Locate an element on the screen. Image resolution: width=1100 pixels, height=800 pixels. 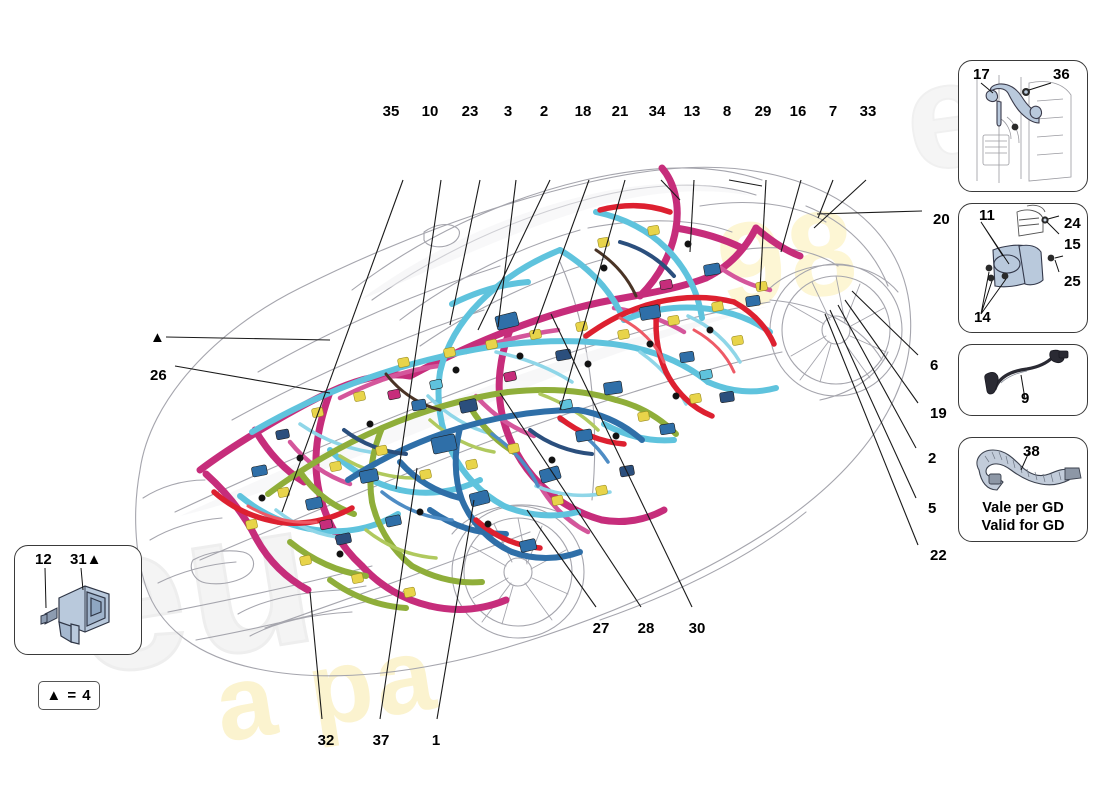
callout-23: 23 is located at coordinates (470, 111).